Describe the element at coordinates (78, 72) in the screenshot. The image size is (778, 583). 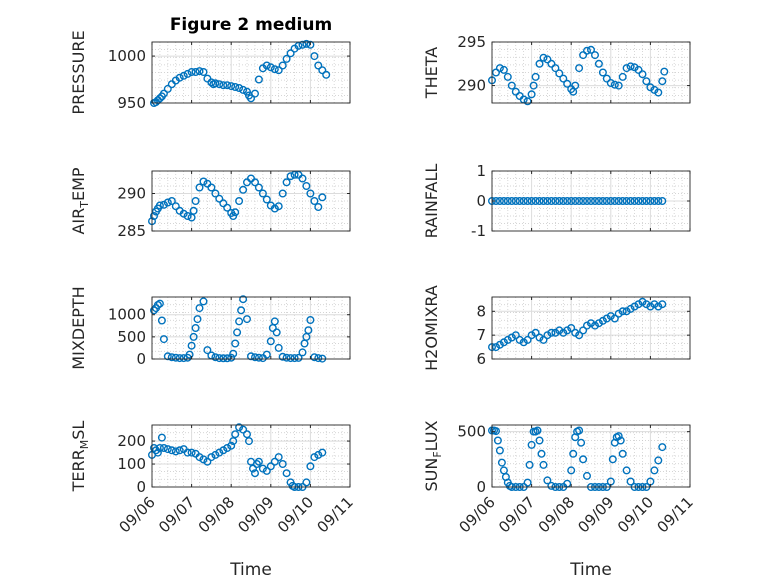
I see `y-axis-label: PRESSURE` at that location.